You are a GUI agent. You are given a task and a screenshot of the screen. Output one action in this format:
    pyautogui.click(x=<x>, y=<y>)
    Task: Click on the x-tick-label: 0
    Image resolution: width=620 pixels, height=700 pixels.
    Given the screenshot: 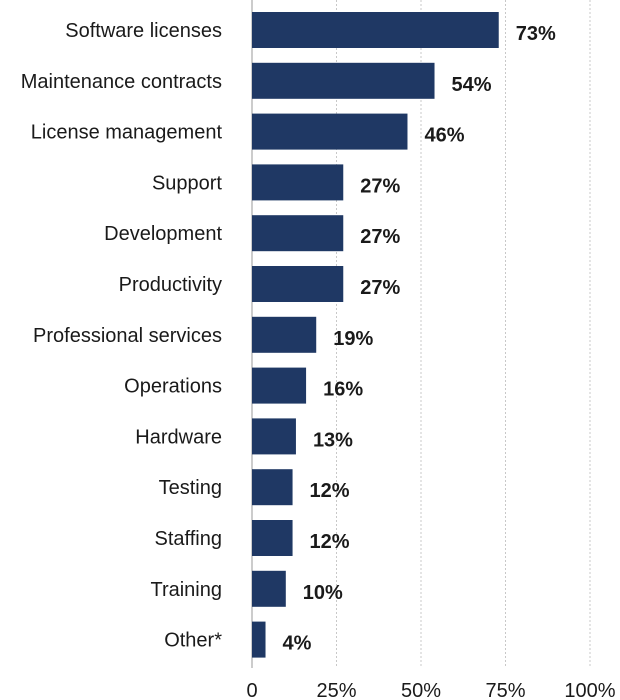 What is the action you would take?
    pyautogui.click(x=251, y=690)
    